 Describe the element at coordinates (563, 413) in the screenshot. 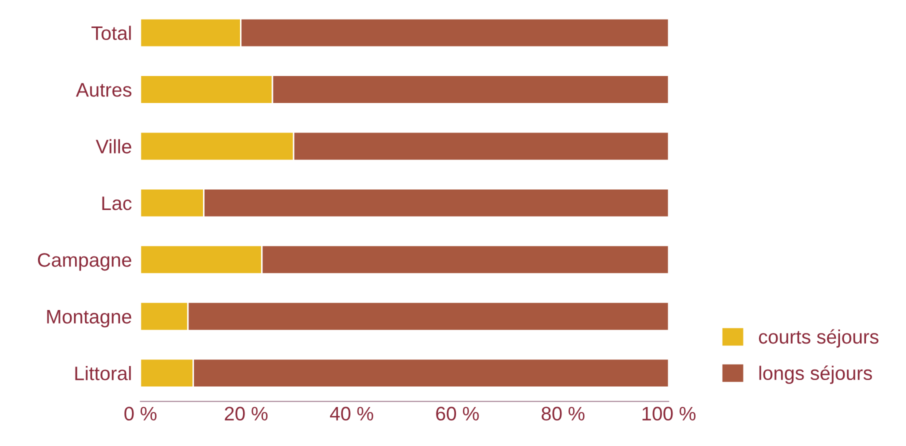

I see `x-tick-label: 80 %` at that location.